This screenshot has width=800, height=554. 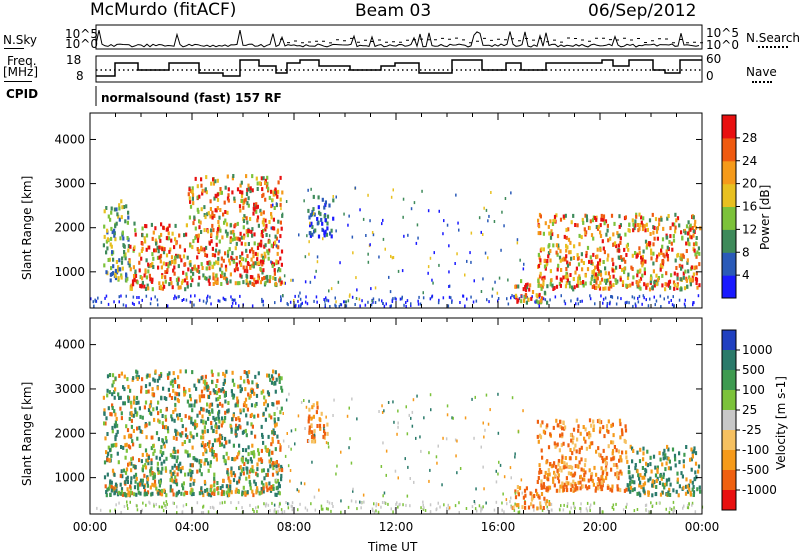 What do you see at coordinates (746, 275) in the screenshot?
I see `colorbar-tick-label: 4` at bounding box center [746, 275].